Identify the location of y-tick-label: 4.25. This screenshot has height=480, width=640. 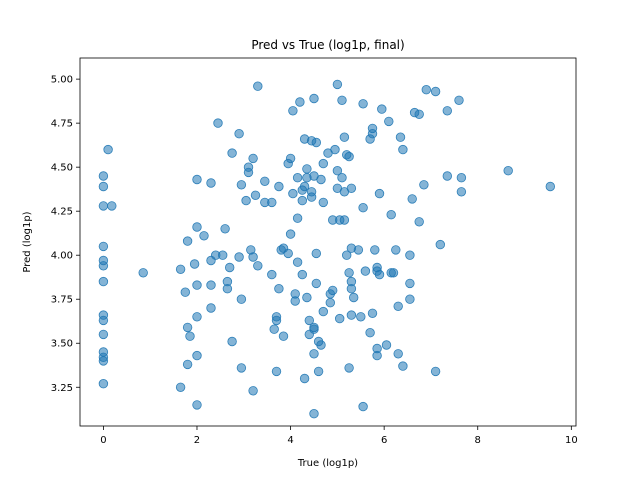
(62, 212).